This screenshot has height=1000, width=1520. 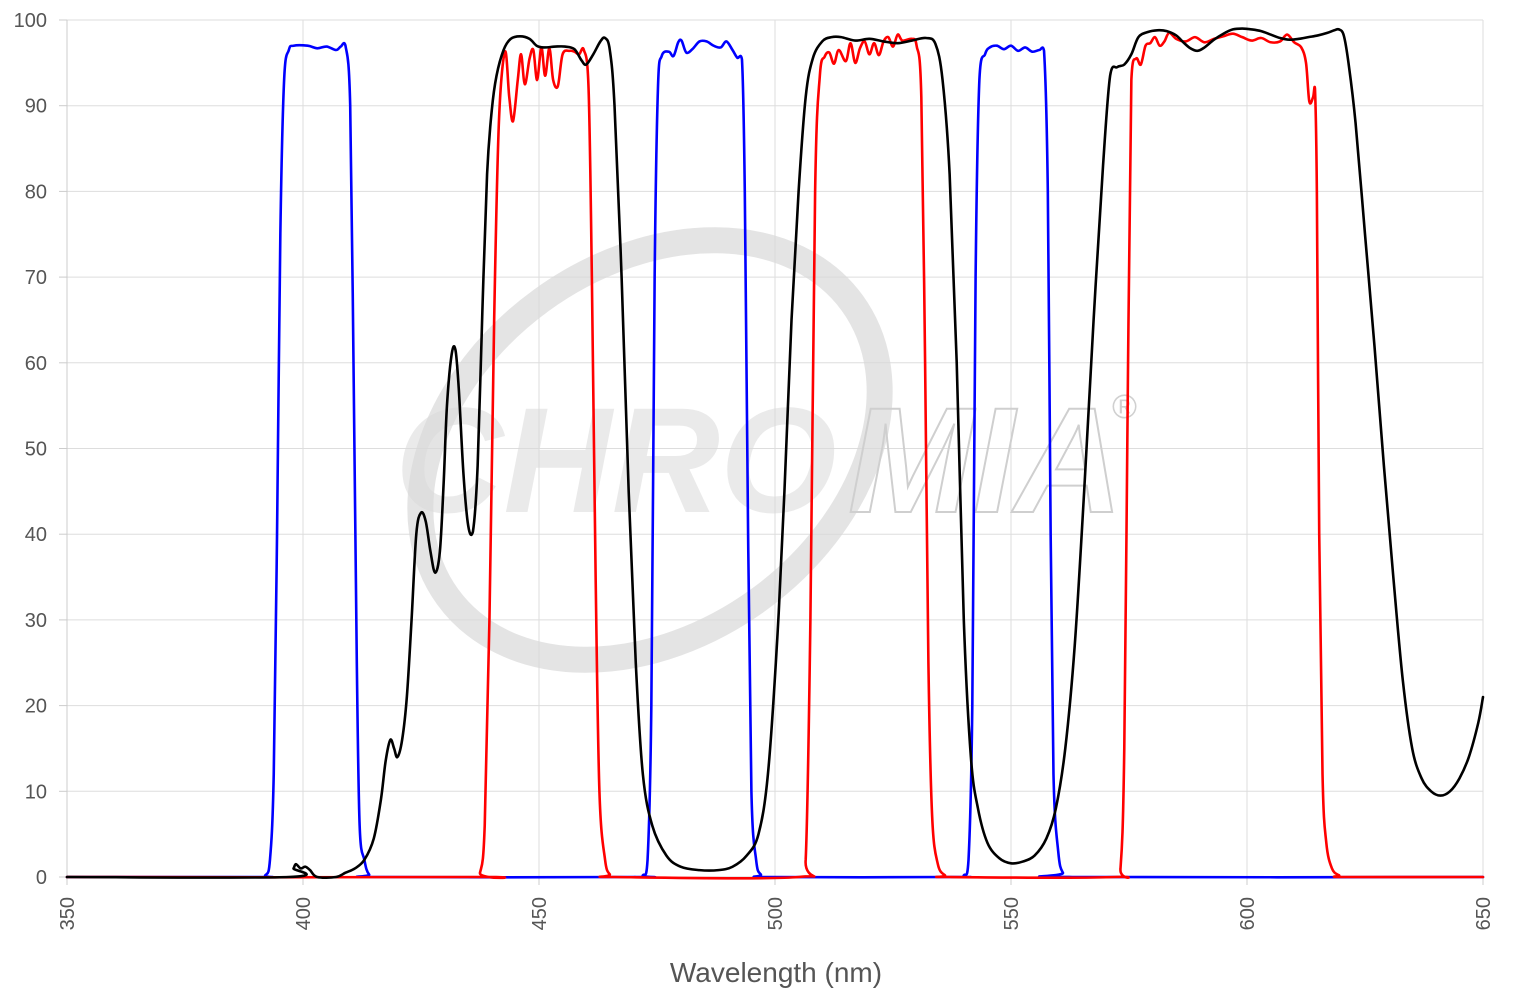 I want to click on x-tick-label: 350, so click(x=68, y=913).